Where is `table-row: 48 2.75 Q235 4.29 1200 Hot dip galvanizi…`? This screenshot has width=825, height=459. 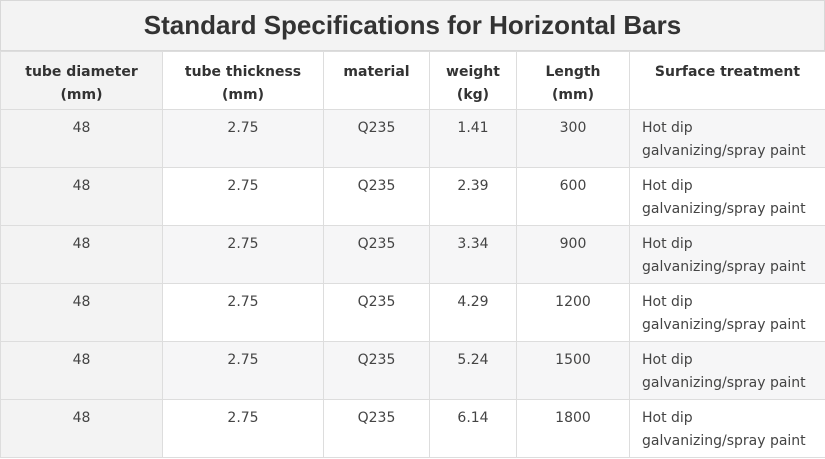
table-row: 48 2.75 Q235 4.29 1200 Hot dip galvanizi… is located at coordinates (412, 312).